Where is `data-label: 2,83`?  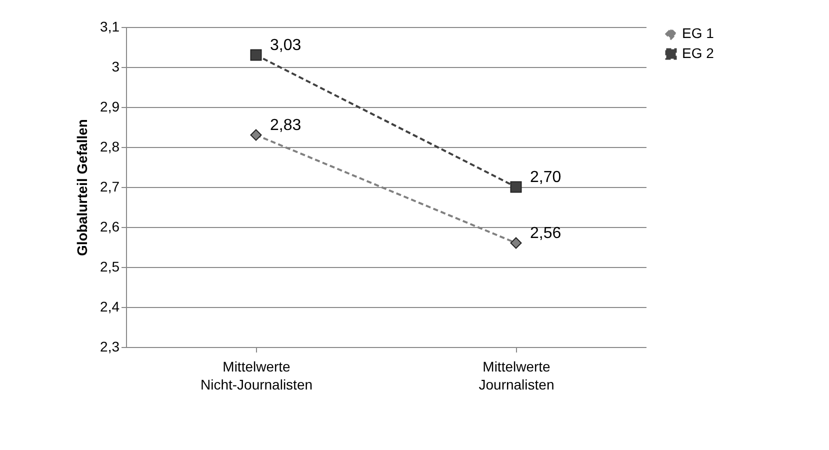
data-label: 2,83 is located at coordinates (286, 125).